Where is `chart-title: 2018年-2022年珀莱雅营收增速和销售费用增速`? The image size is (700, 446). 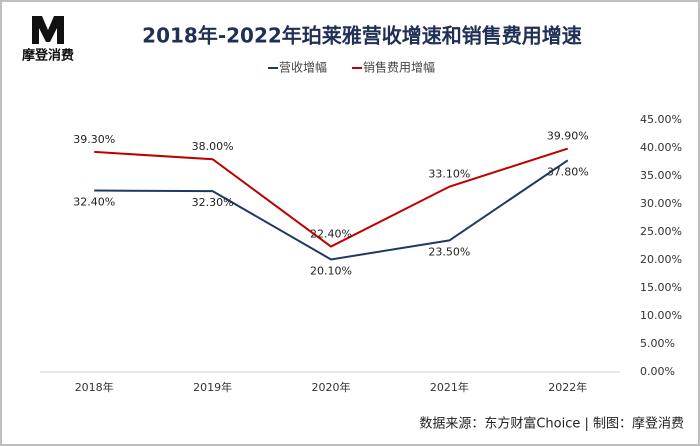 chart-title: 2018年-2022年珀莱雅营收增速和销售费用增速 is located at coordinates (362, 36).